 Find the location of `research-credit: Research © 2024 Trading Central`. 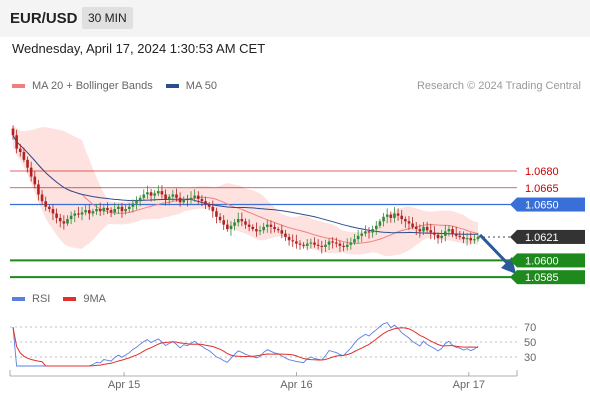

research-credit: Research © 2024 Trading Central is located at coordinates (498, 86).